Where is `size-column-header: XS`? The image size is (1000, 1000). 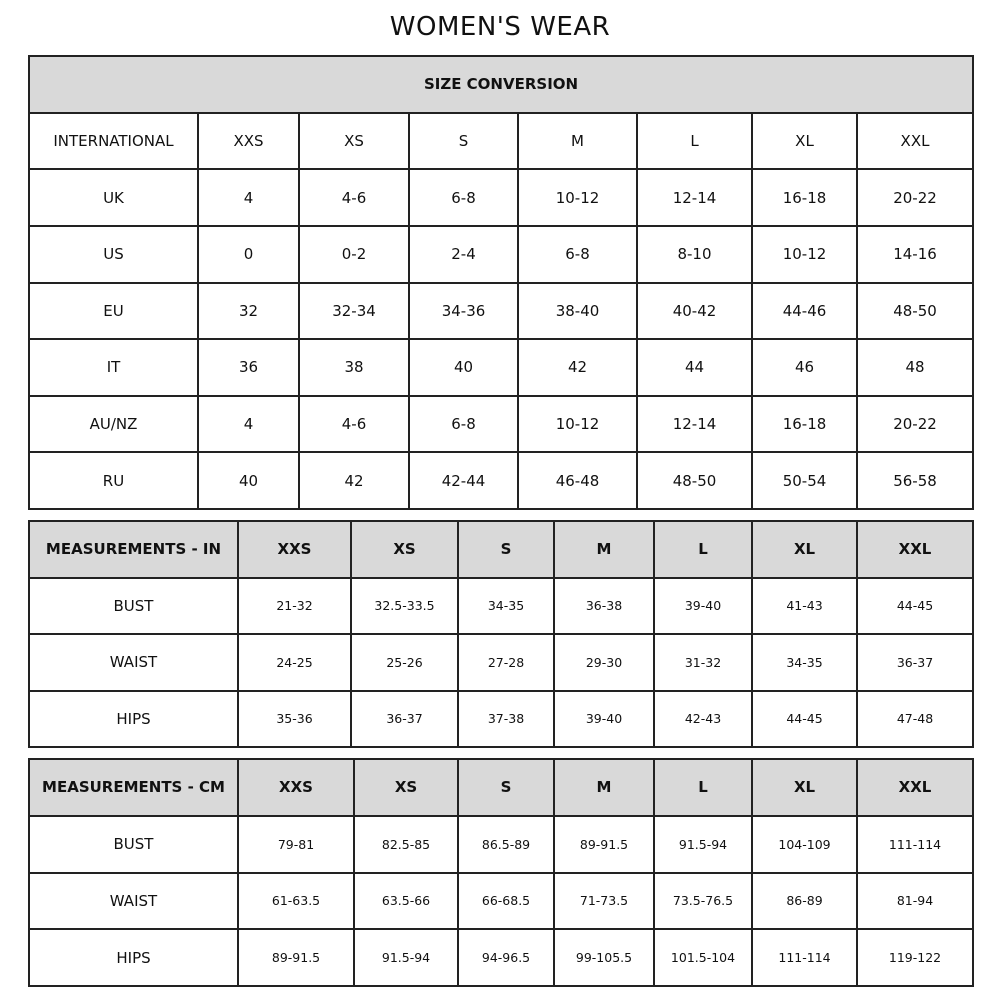
size-column-header: XS is located at coordinates (404, 549).